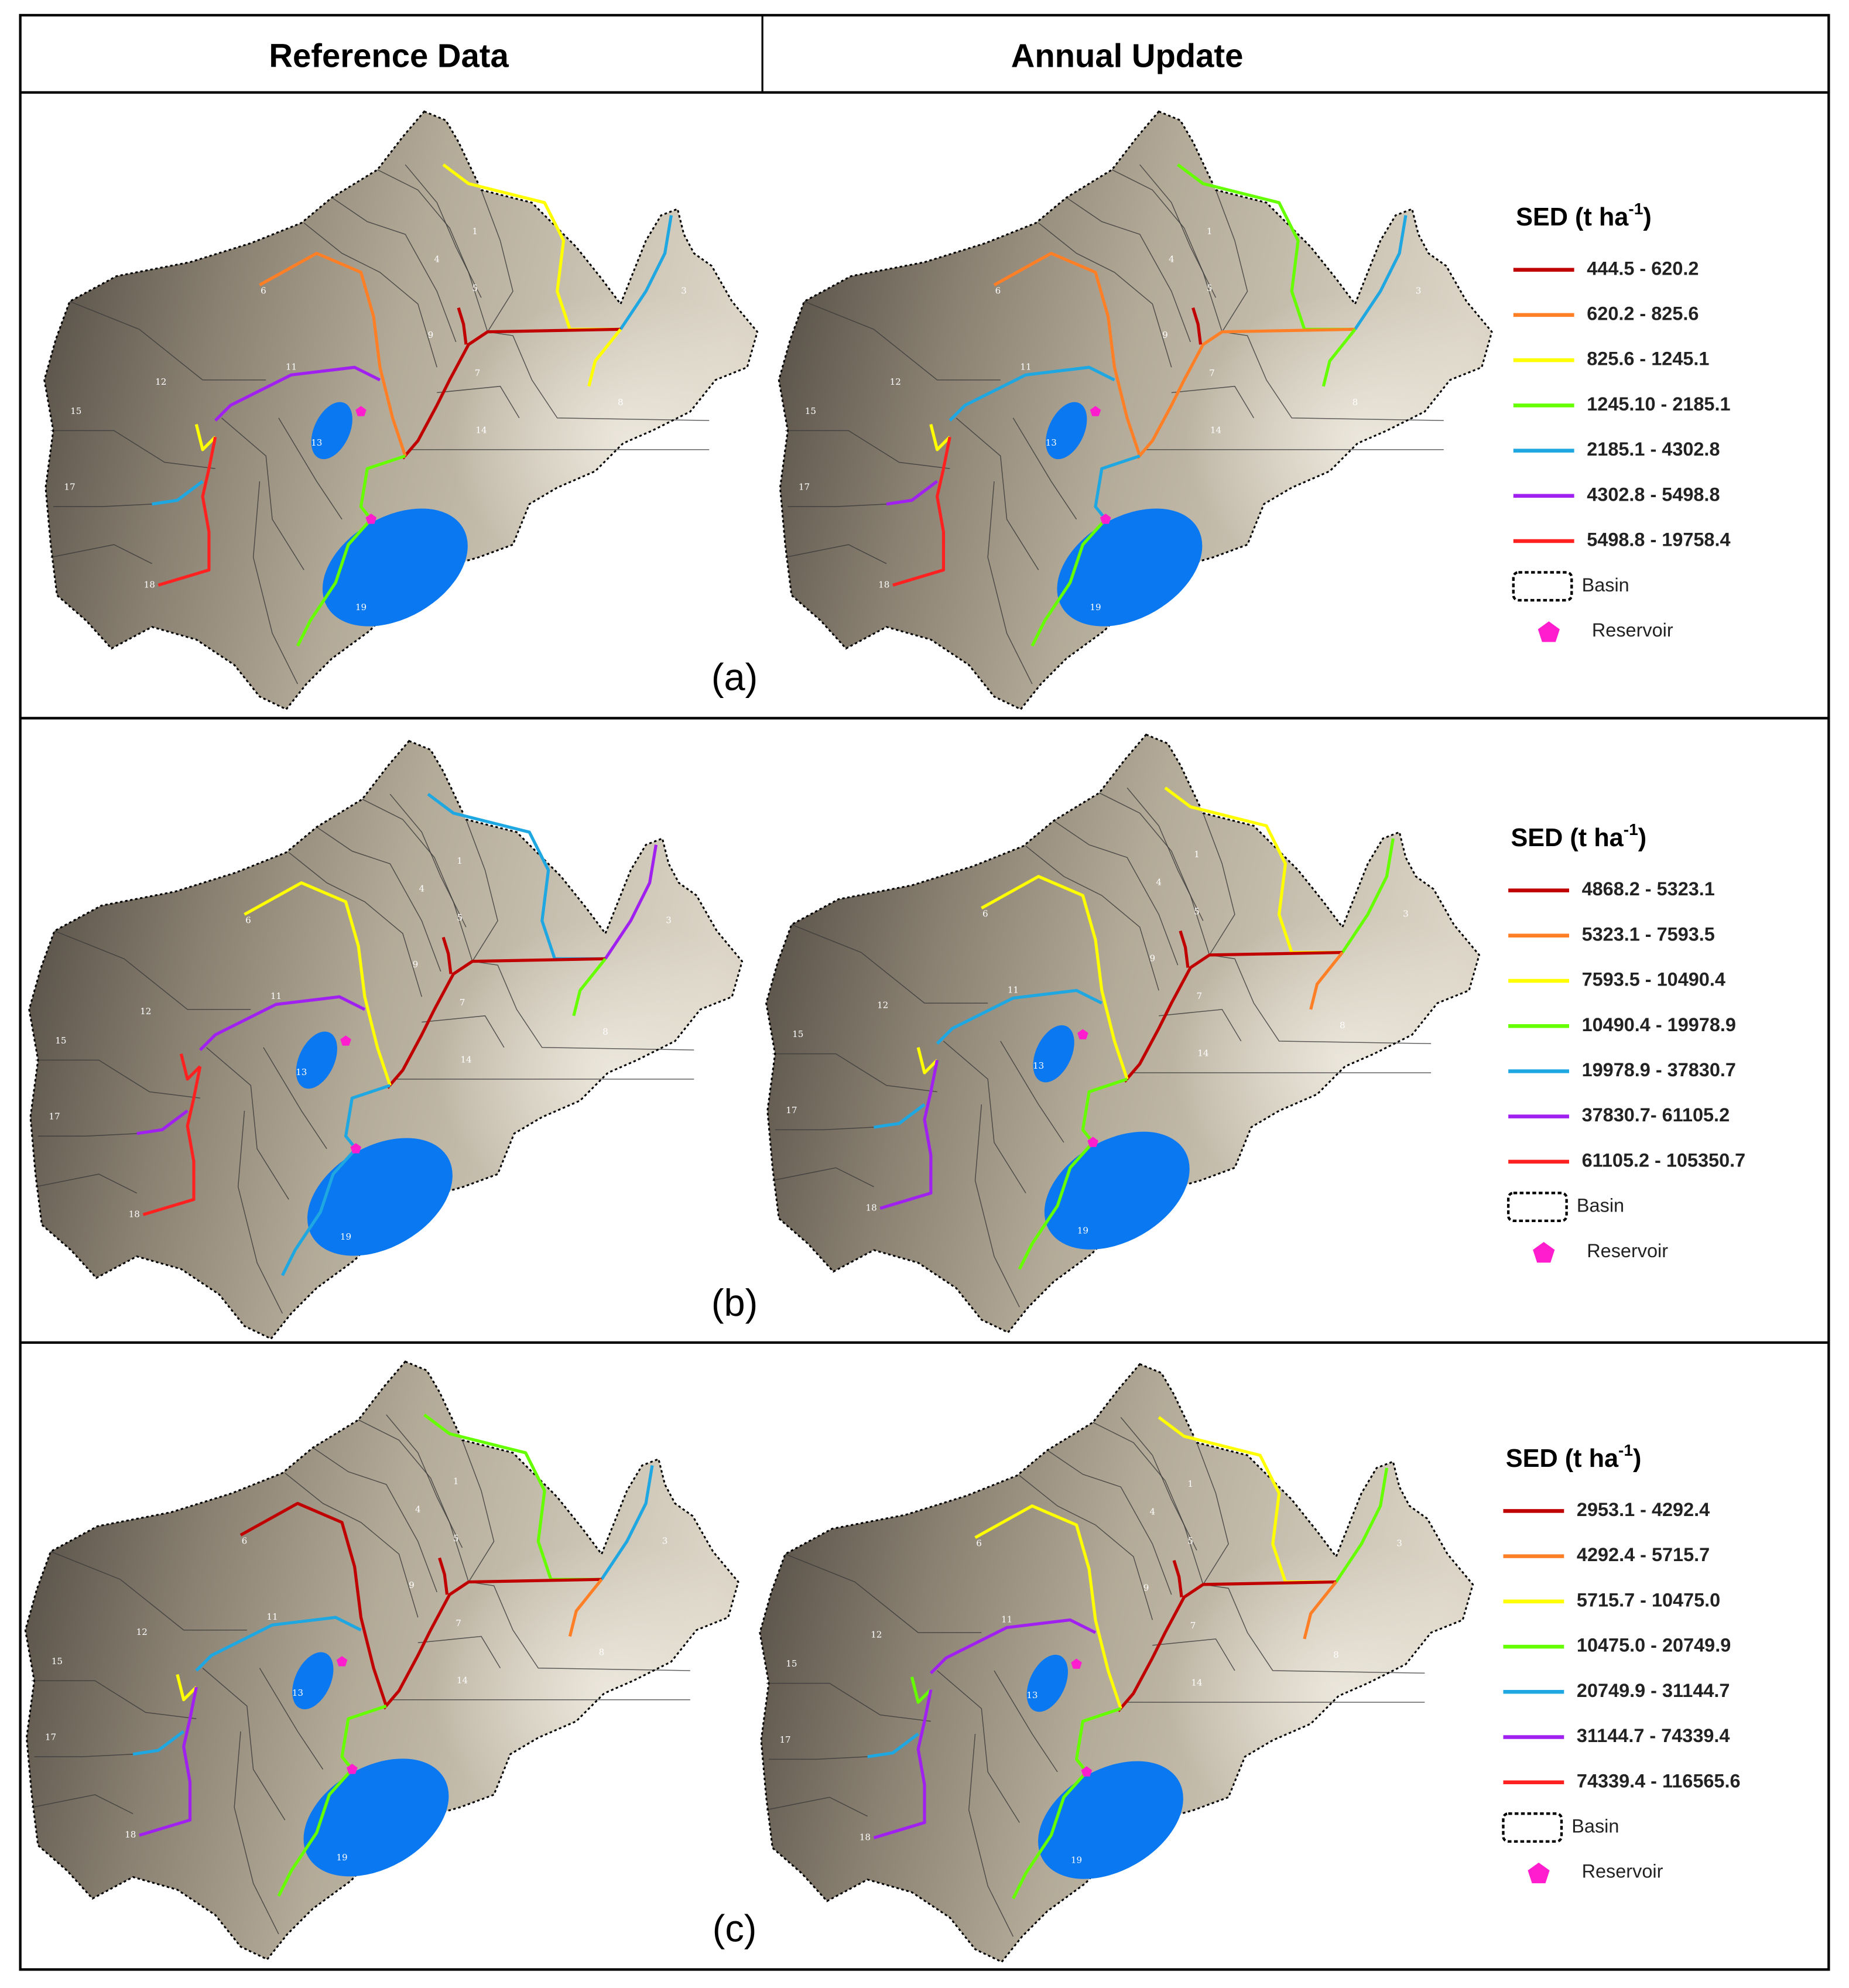 This screenshot has width=1849, height=1988. Describe the element at coordinates (1643, 269) in the screenshot. I see `legend-item: 444.5 - 620.2` at that location.